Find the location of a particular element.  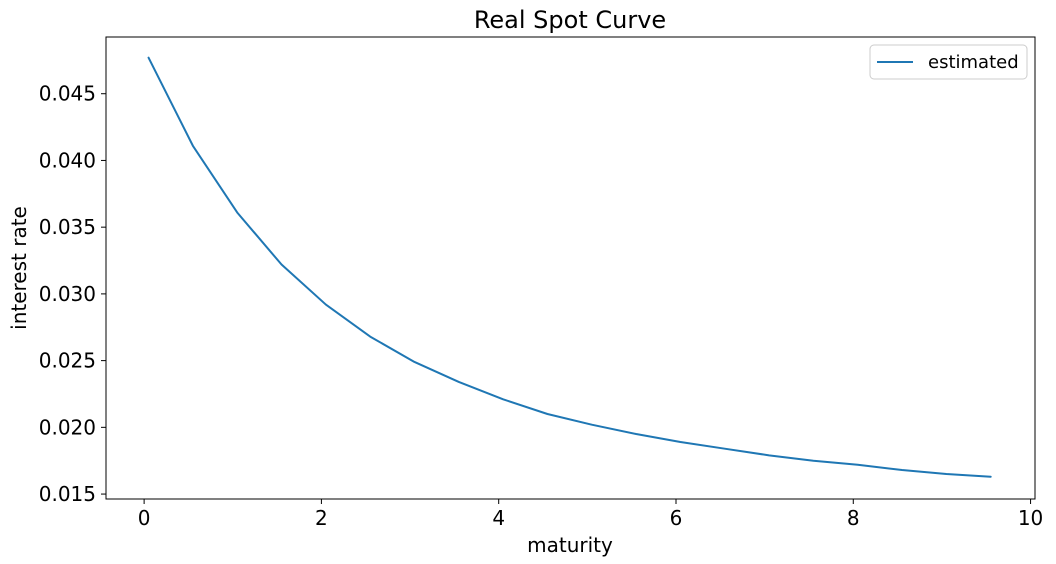

y-tick-label: 0.030 is located at coordinates (67, 294).